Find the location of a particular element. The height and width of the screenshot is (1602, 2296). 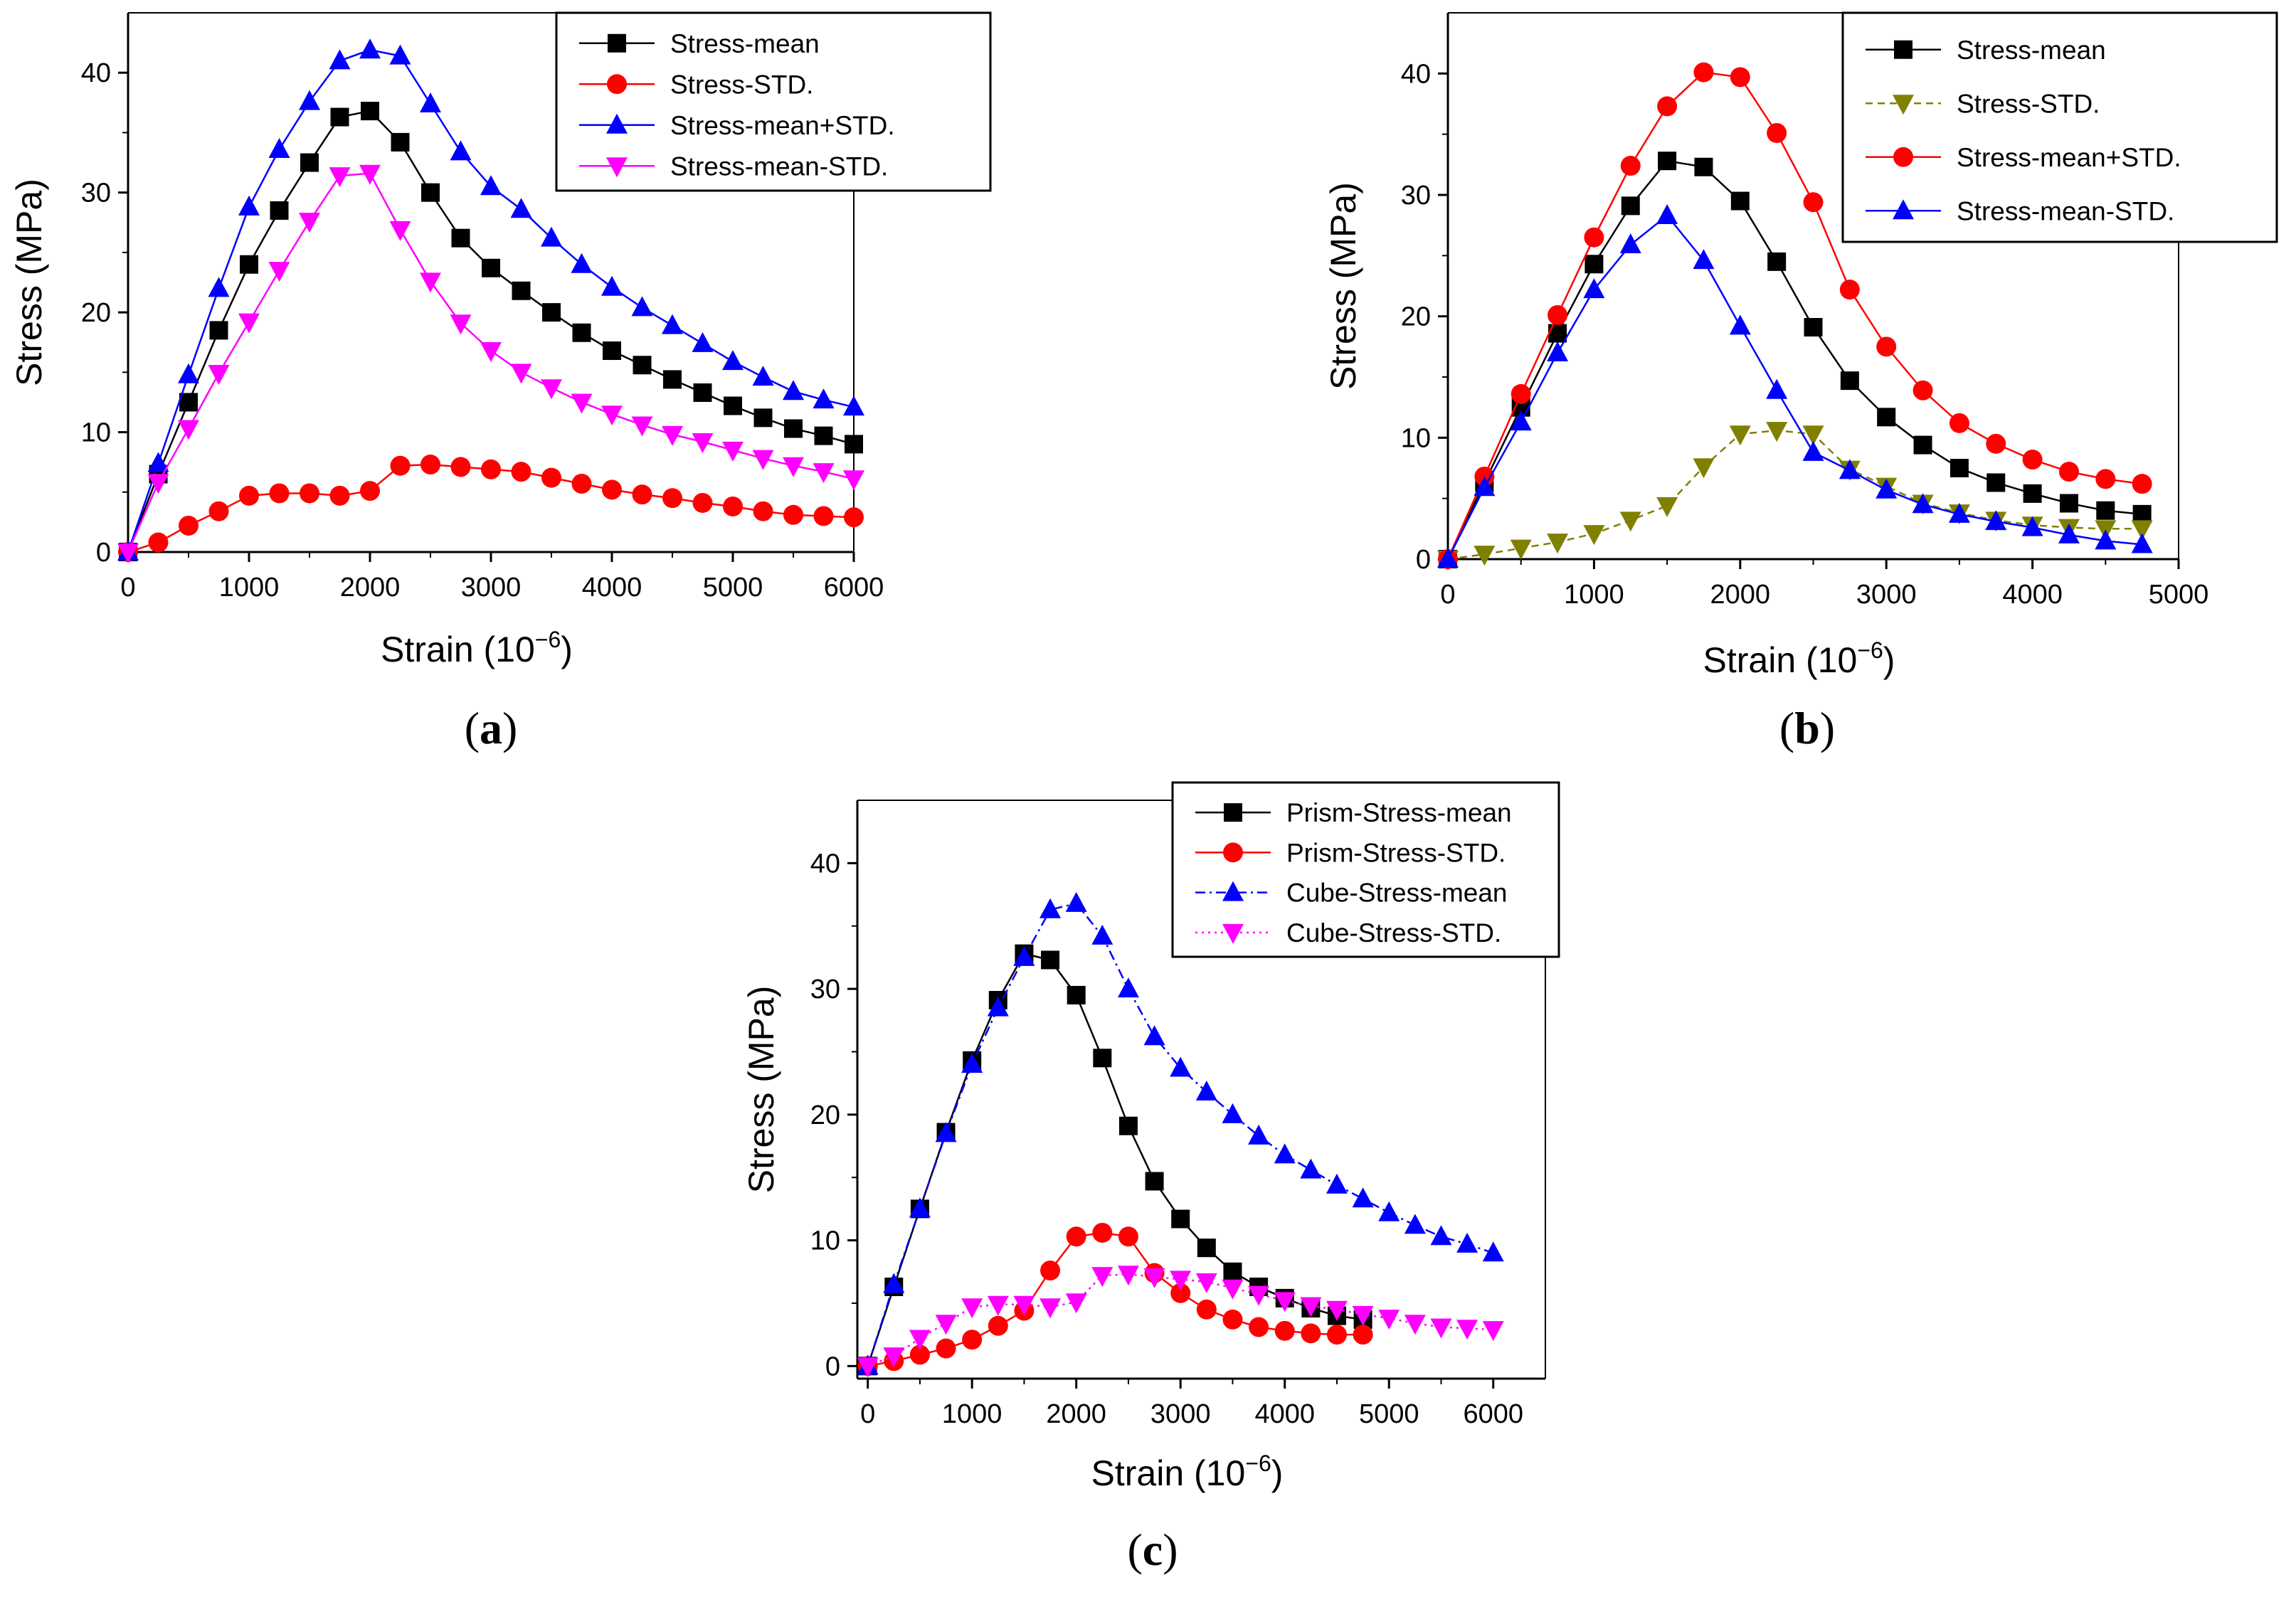

legend-label: Cube-Stress-STD. is located at coordinates (1394, 933).